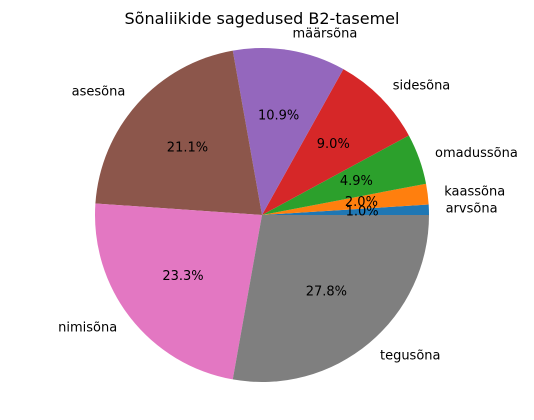  Describe the element at coordinates (326, 291) in the screenshot. I see `slice-percent-tegusona: 27.8%` at that location.